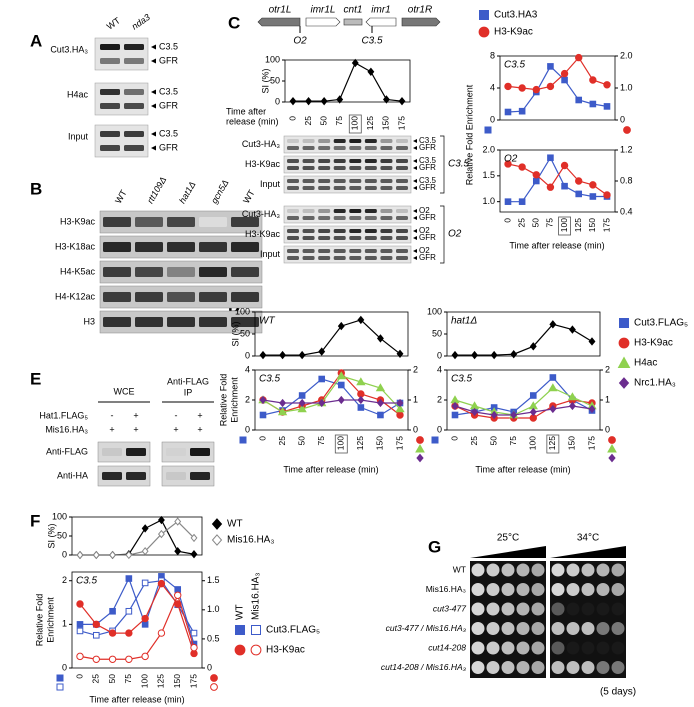 This screenshot has width=694, height=707. What do you see at coordinates (124, 391) in the screenshot?
I see `group-label: WCE` at bounding box center [124, 391].